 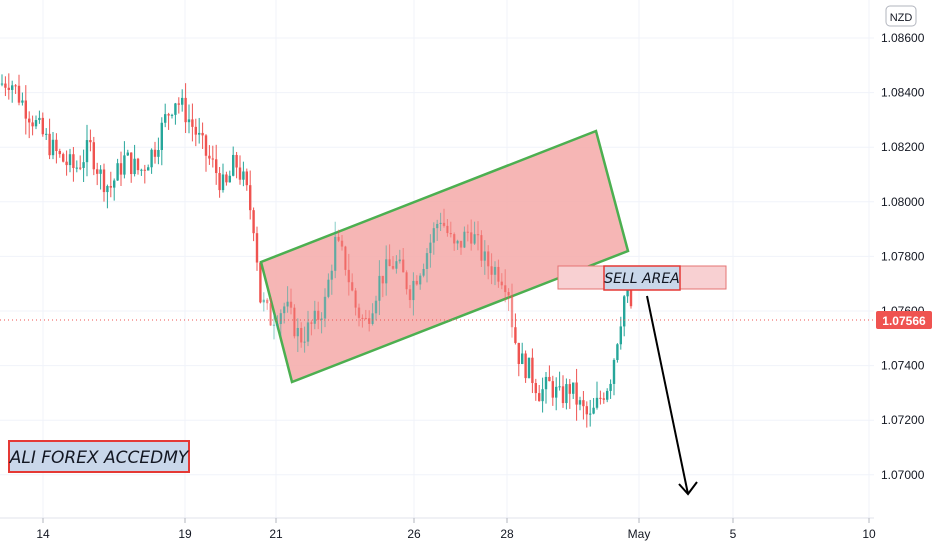 I want to click on down-arrow, so click(x=672, y=395).